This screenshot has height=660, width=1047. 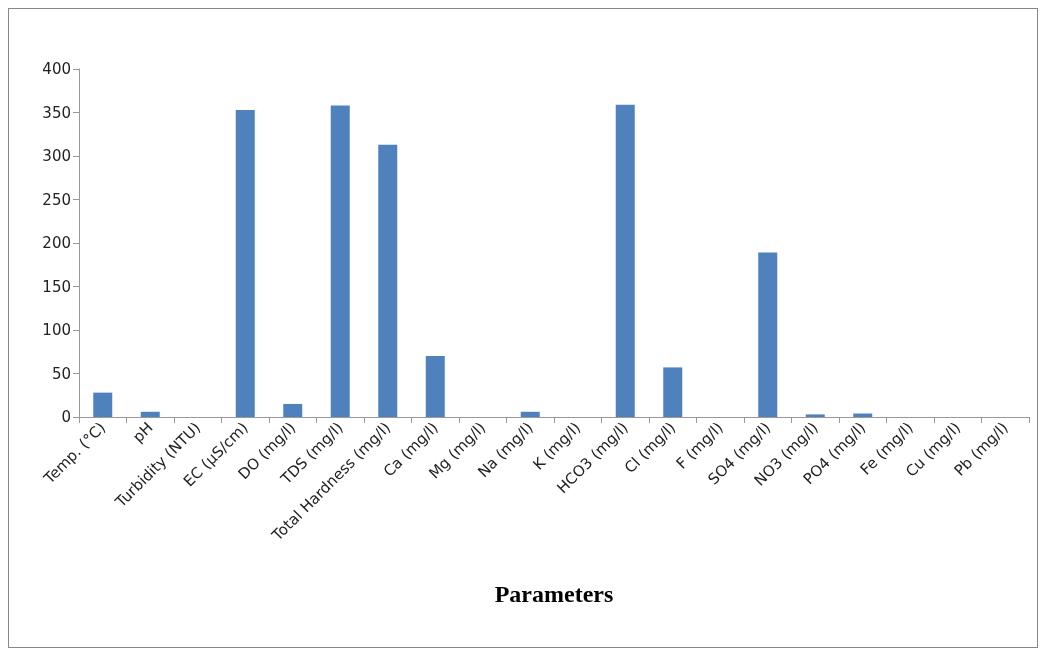 What do you see at coordinates (56, 156) in the screenshot?
I see `y-tick-label: 300` at bounding box center [56, 156].